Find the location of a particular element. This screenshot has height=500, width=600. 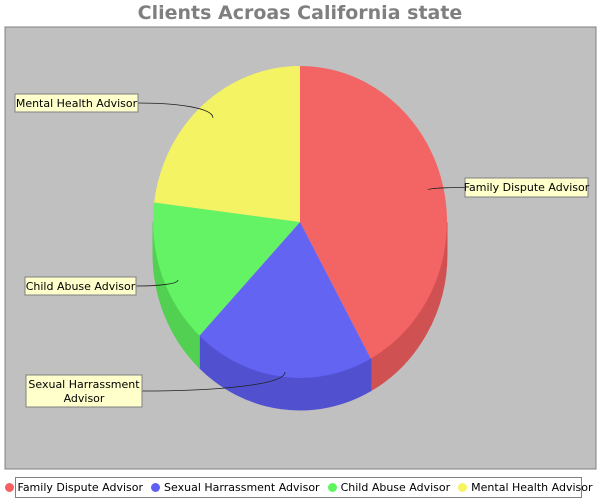

pie-slice-sexual-harrassment-advisor is located at coordinates (285, 300).